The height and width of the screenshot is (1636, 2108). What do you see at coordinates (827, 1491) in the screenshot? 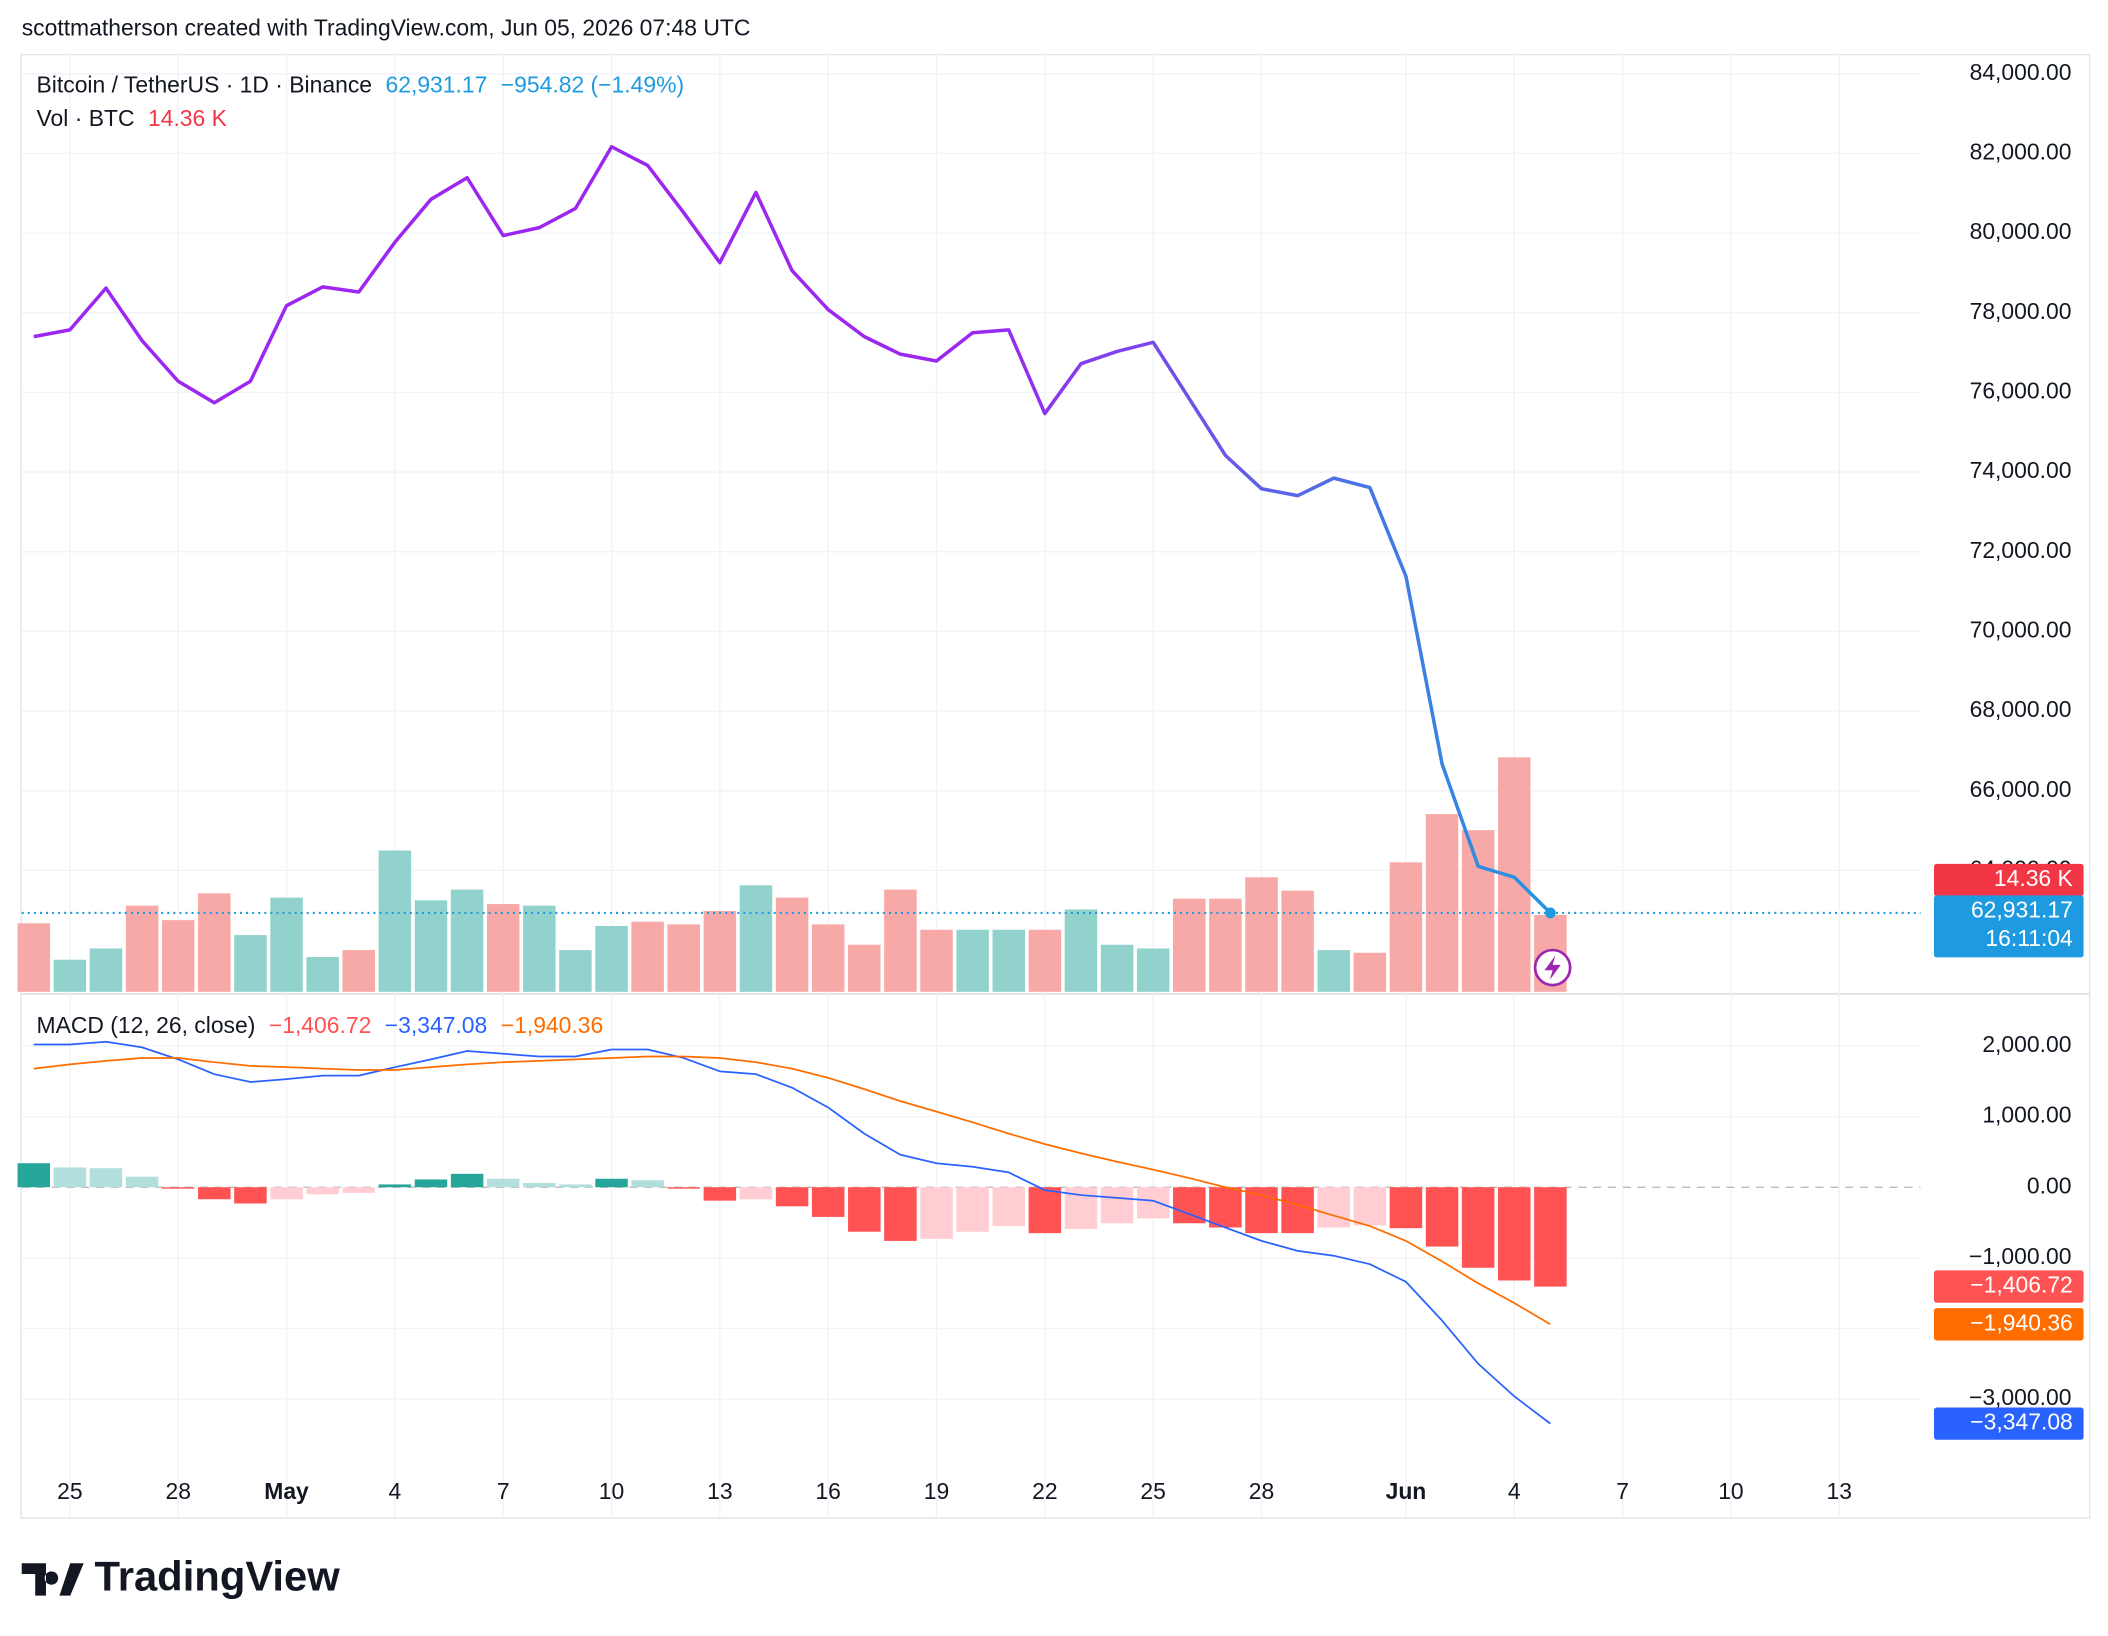
I see `x-tick-label: 16` at bounding box center [827, 1491].